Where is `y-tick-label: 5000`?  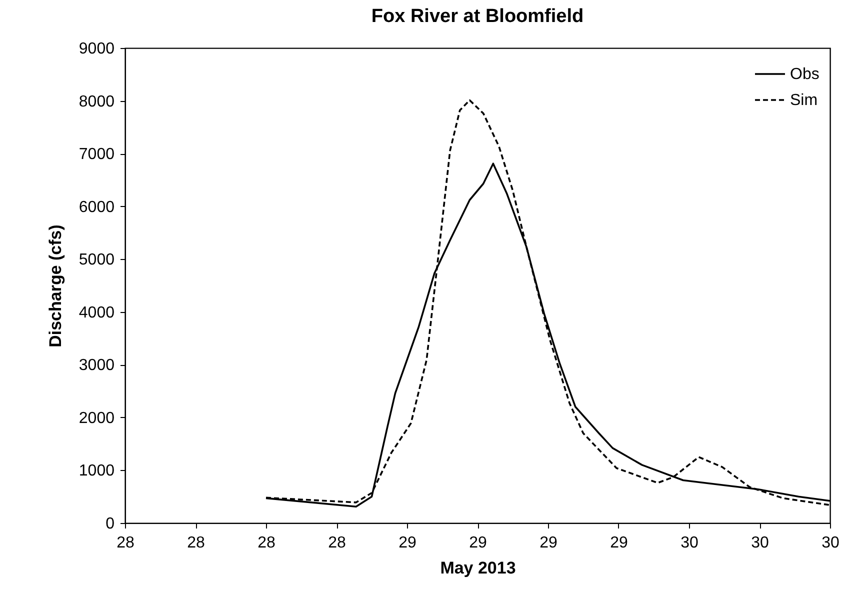
y-tick-label: 5000 is located at coordinates (96, 260).